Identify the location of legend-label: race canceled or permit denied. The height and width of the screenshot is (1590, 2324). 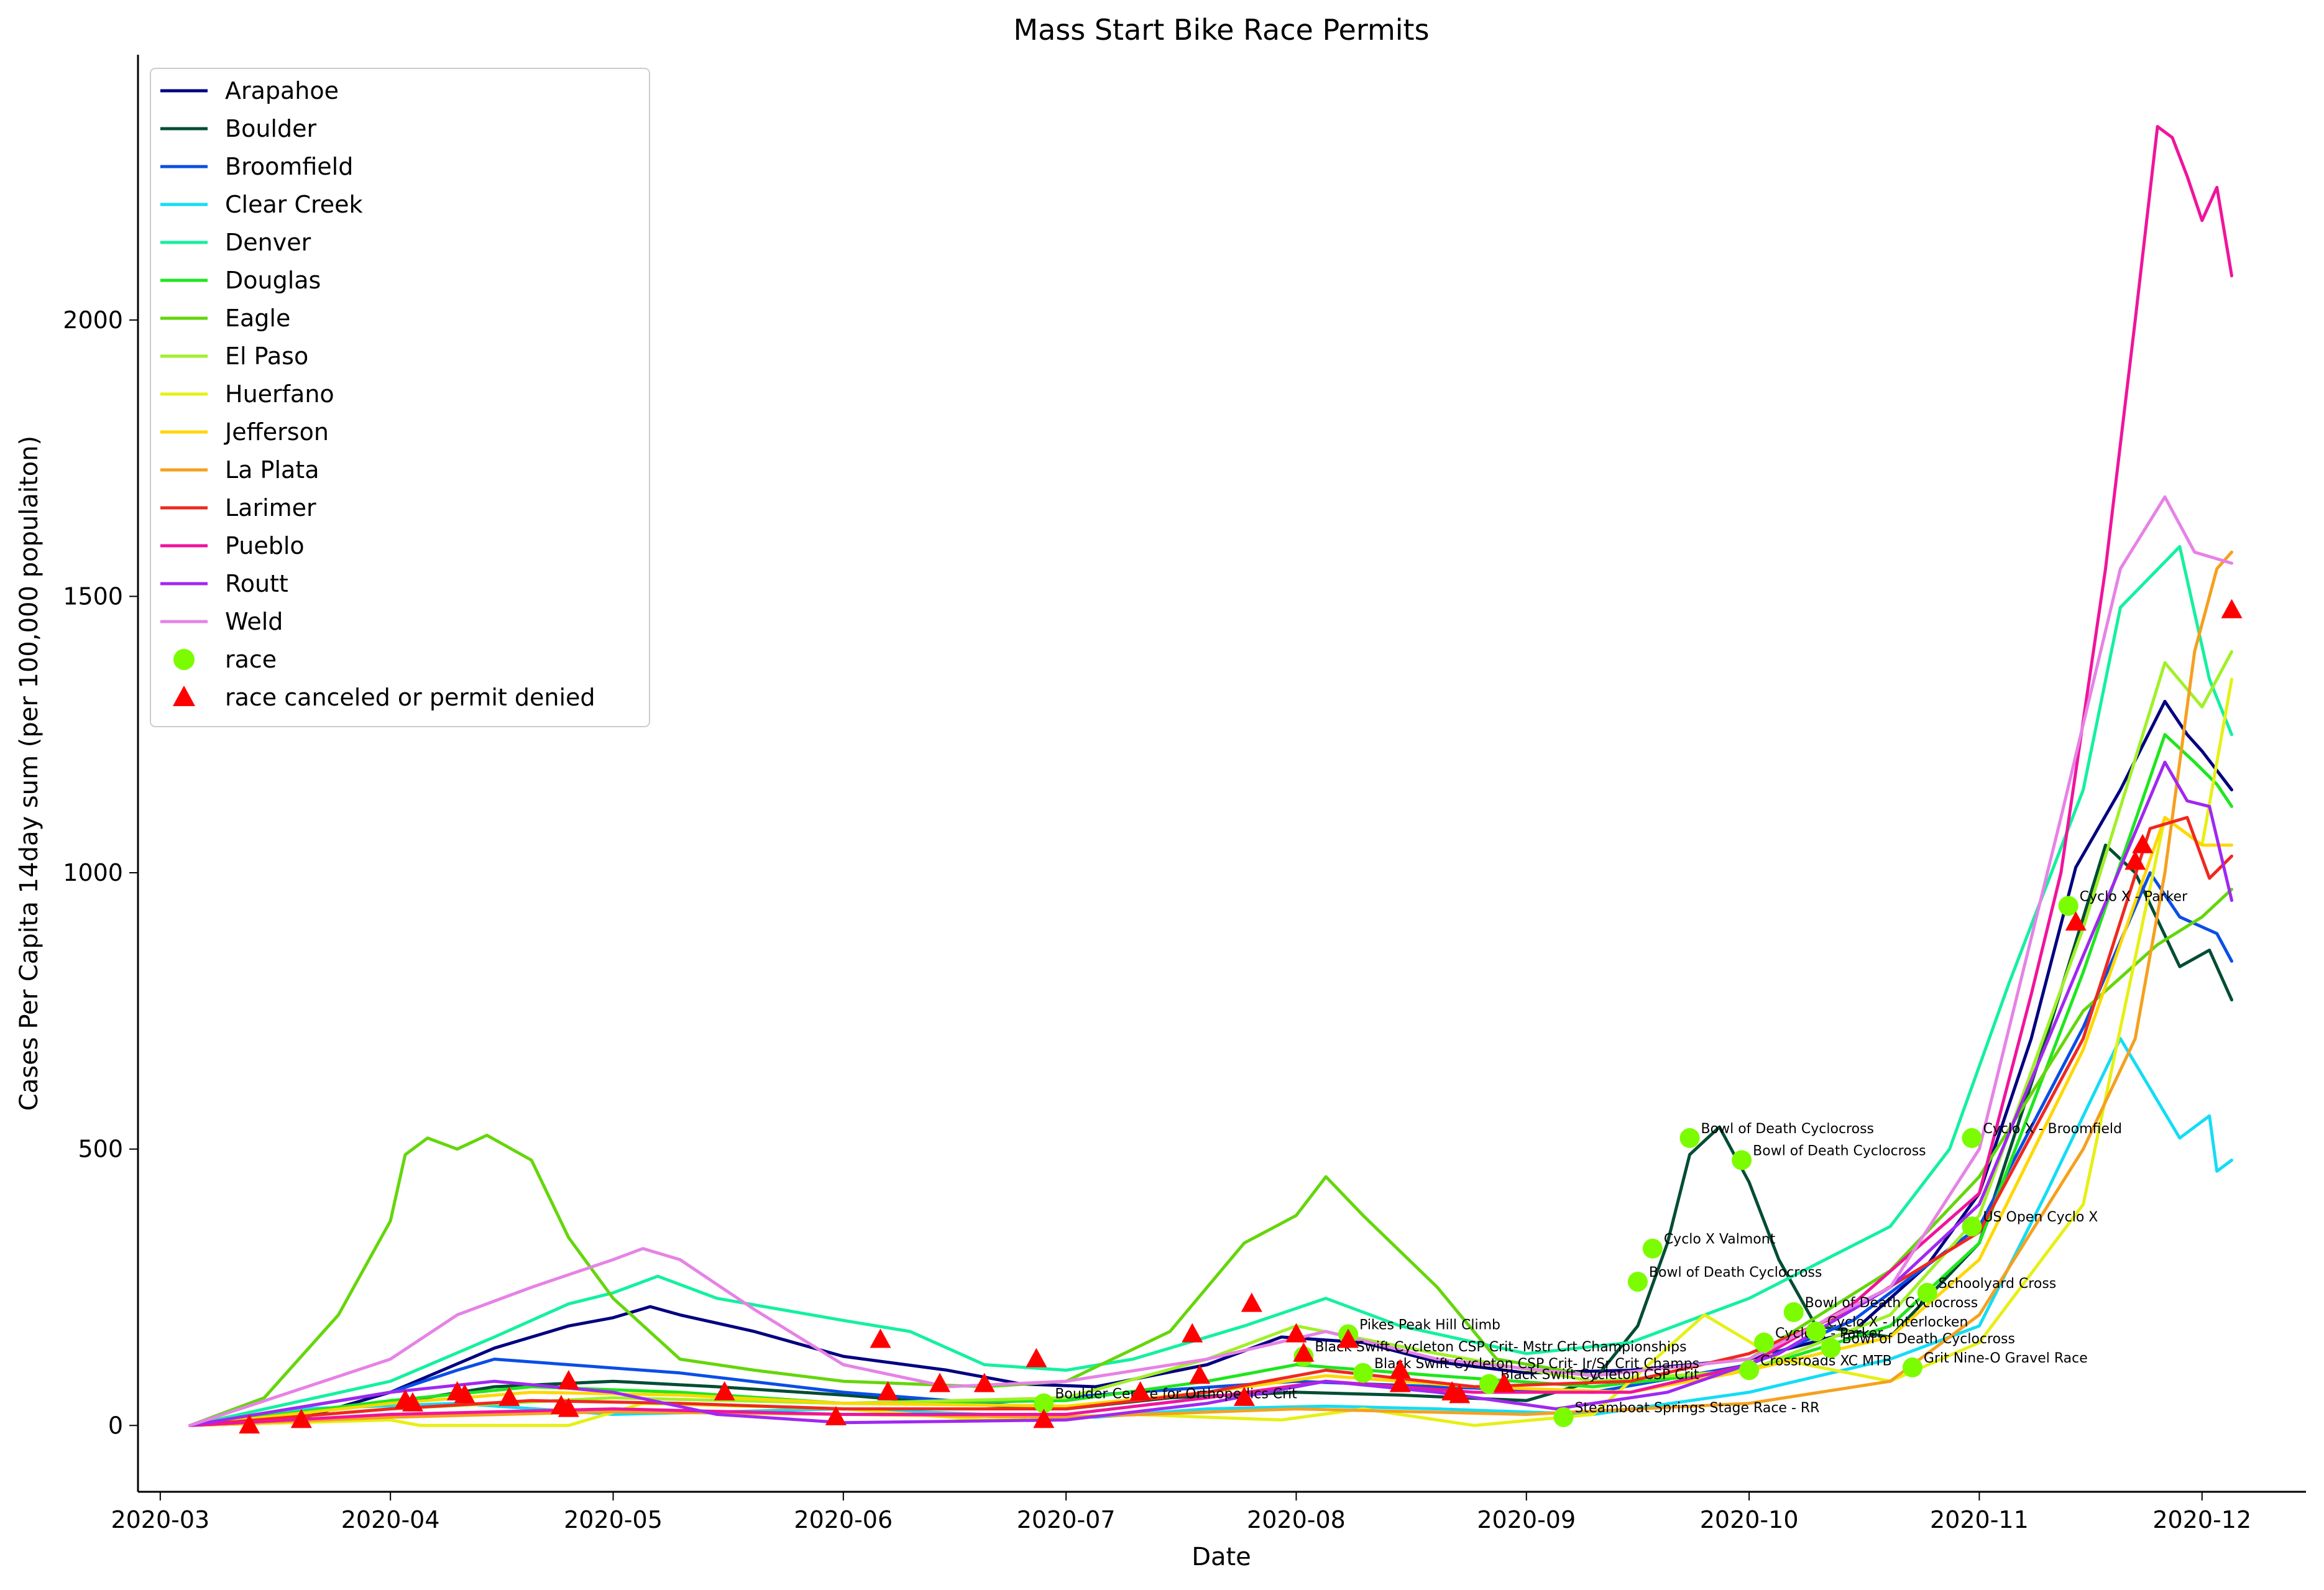
(410, 697).